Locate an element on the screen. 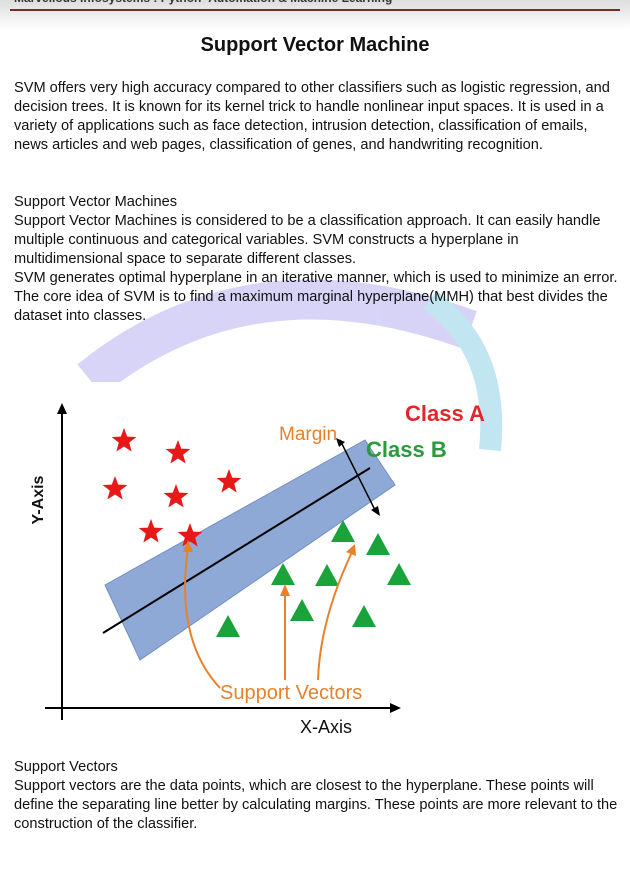 The image size is (630, 872). page-title: Support Vector Machine is located at coordinates (315, 45).